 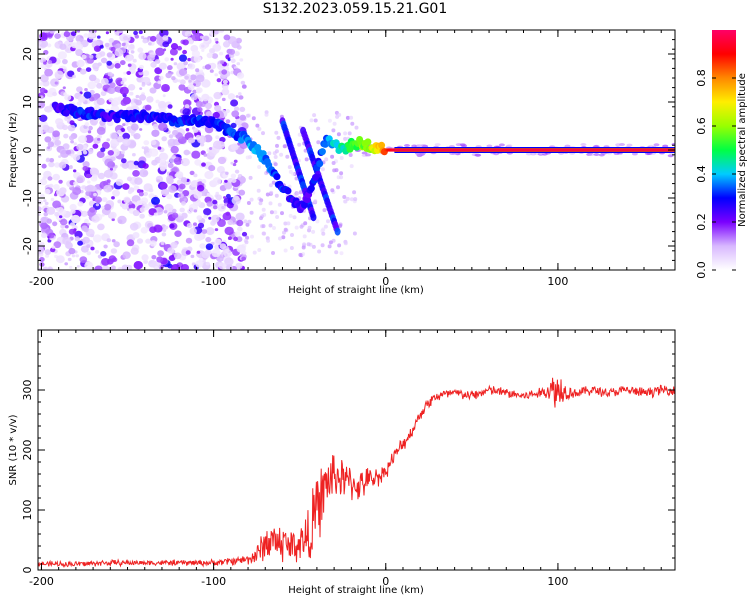 What do you see at coordinates (27, 54) in the screenshot?
I see `y-tick-label: 20` at bounding box center [27, 54].